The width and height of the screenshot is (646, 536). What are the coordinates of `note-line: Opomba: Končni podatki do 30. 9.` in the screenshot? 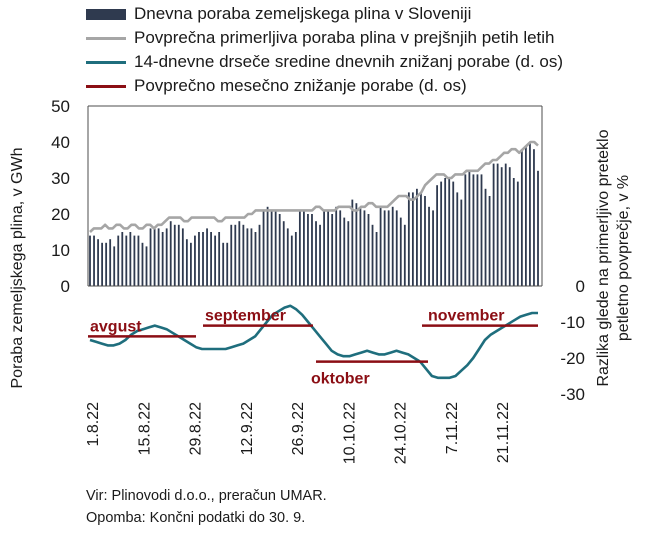 It's located at (196, 518).